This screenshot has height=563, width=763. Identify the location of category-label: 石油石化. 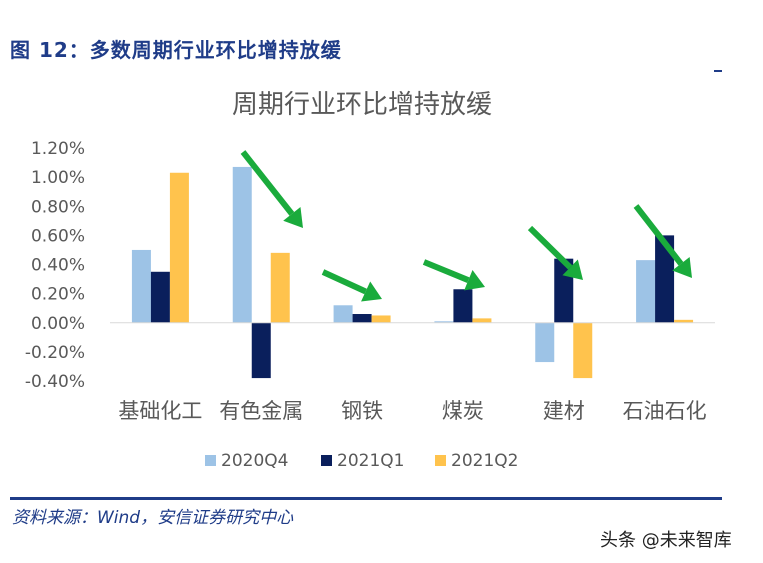
(665, 411).